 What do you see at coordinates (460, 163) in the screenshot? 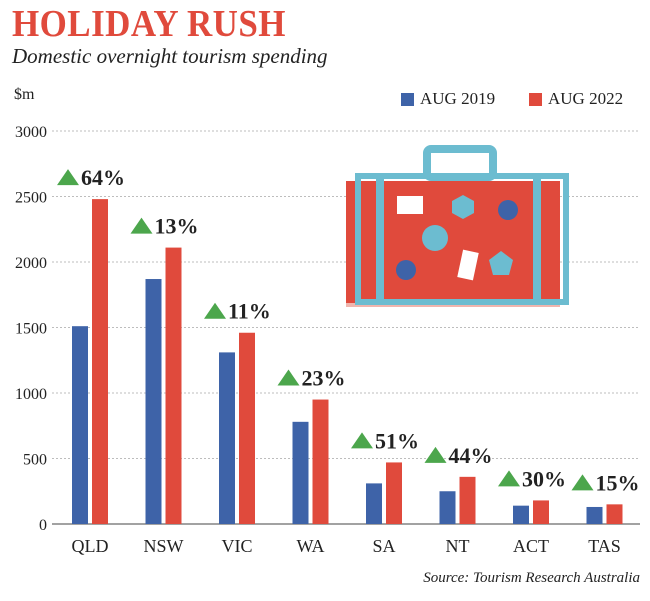
I see `suitcase-handle` at bounding box center [460, 163].